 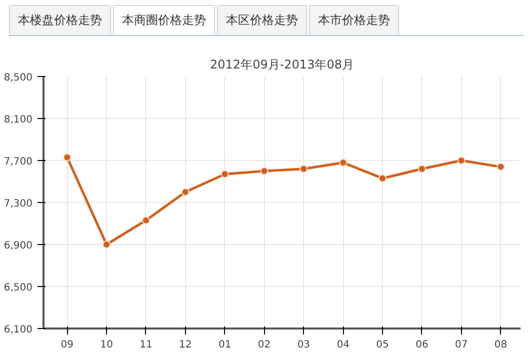 What do you see at coordinates (262, 20) in the screenshot?
I see `text: 本区价格走势` at bounding box center [262, 20].